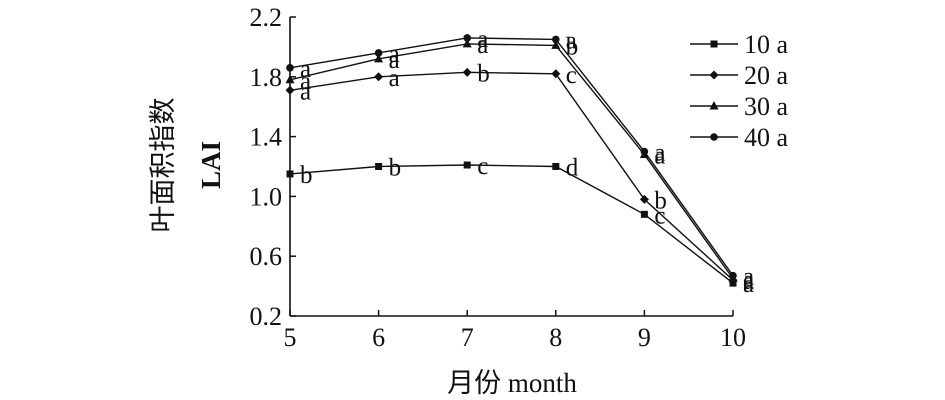 Image resolution: width=945 pixels, height=400 pixels. Describe the element at coordinates (266, 17) in the screenshot. I see `y-tick-label: 2.2` at that location.